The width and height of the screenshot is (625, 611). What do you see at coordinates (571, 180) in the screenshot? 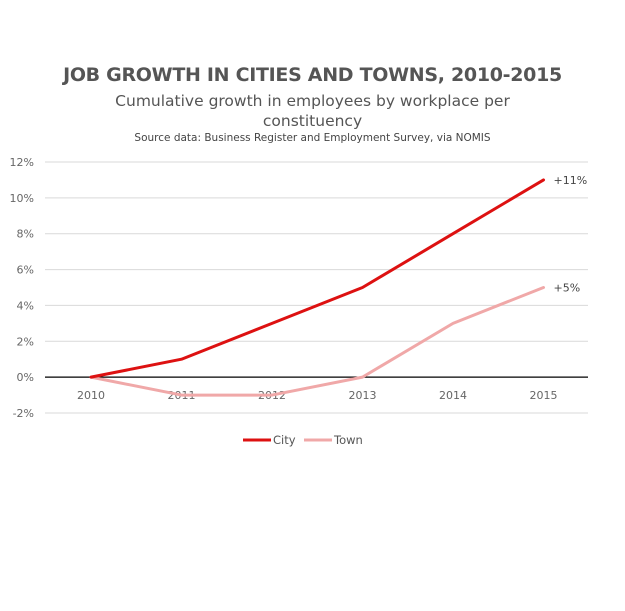
I see `end-label-city: +11%` at bounding box center [571, 180].